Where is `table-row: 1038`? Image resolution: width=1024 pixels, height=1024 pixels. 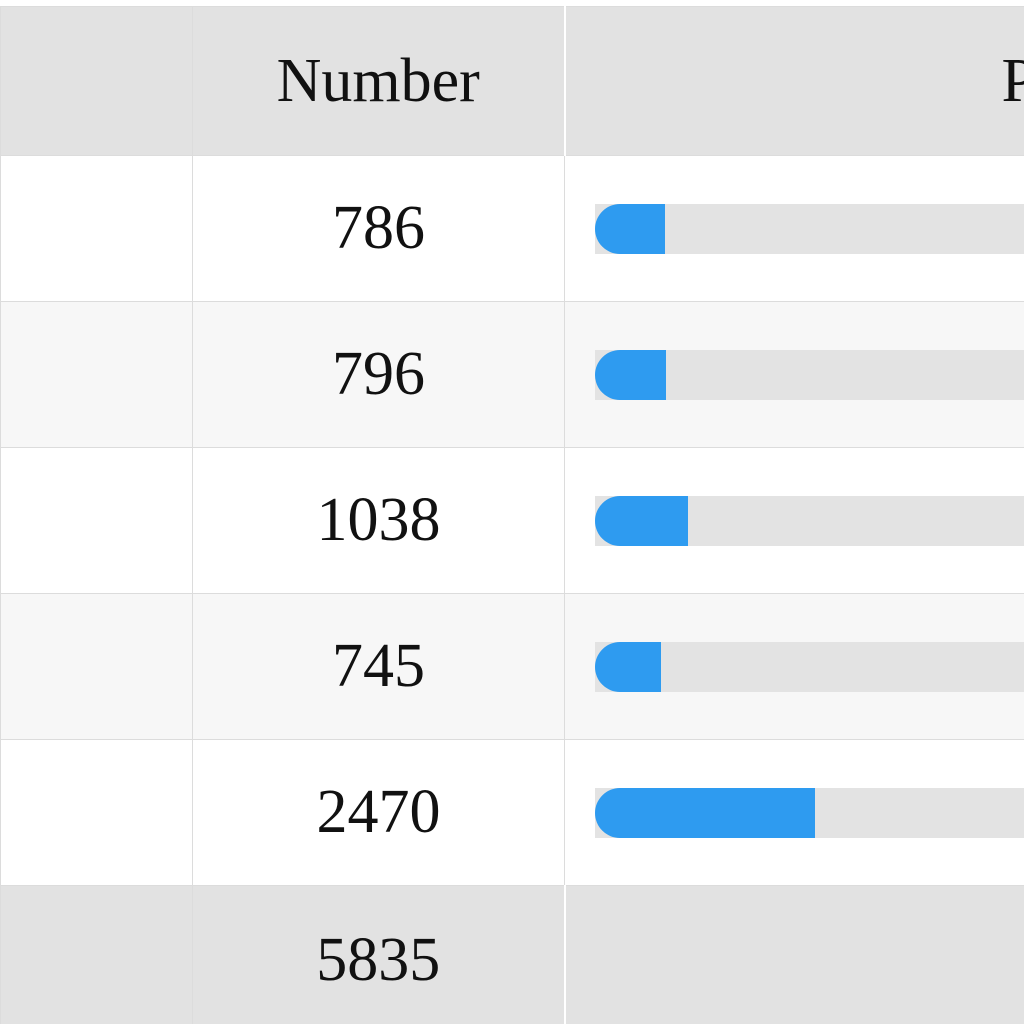
table-row: 1038 is located at coordinates (512, 520).